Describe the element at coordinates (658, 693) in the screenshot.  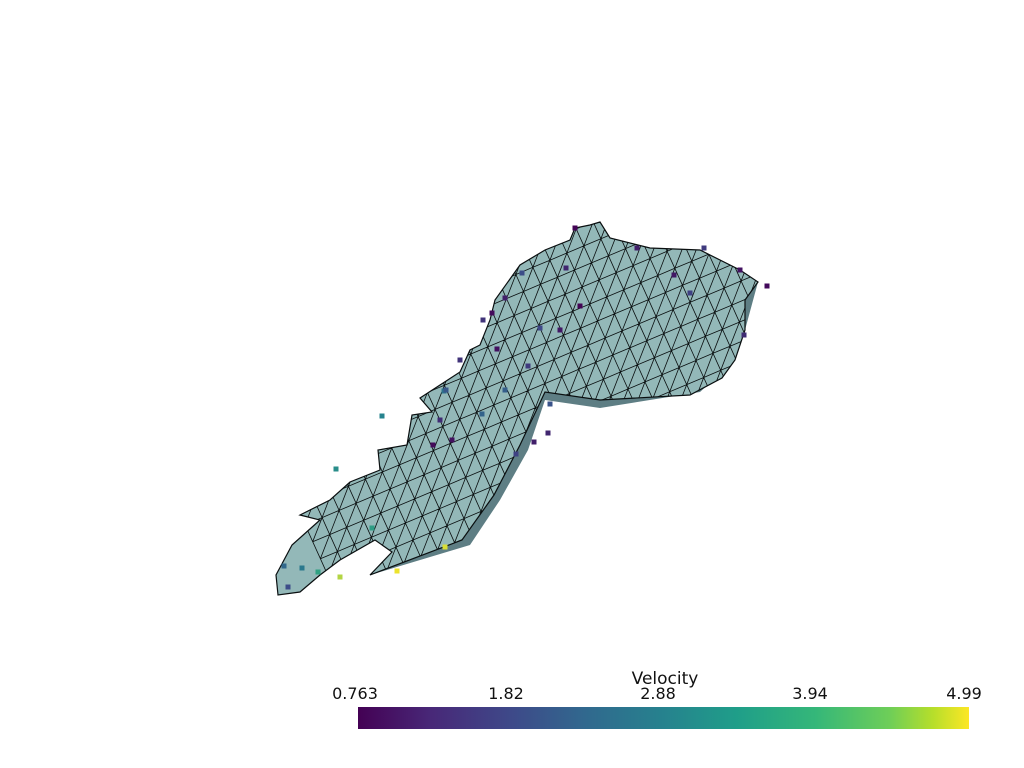
I see `tick-label-3: 2.88` at that location.